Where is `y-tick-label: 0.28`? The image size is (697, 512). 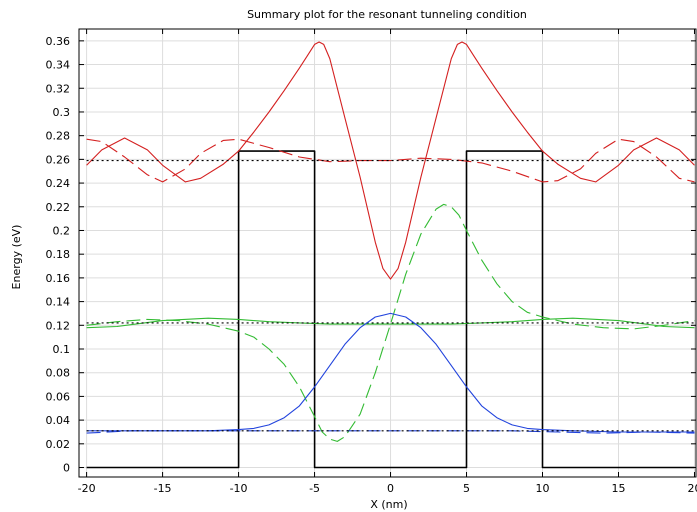 y-tick-label: 0.28 is located at coordinates (58, 136).